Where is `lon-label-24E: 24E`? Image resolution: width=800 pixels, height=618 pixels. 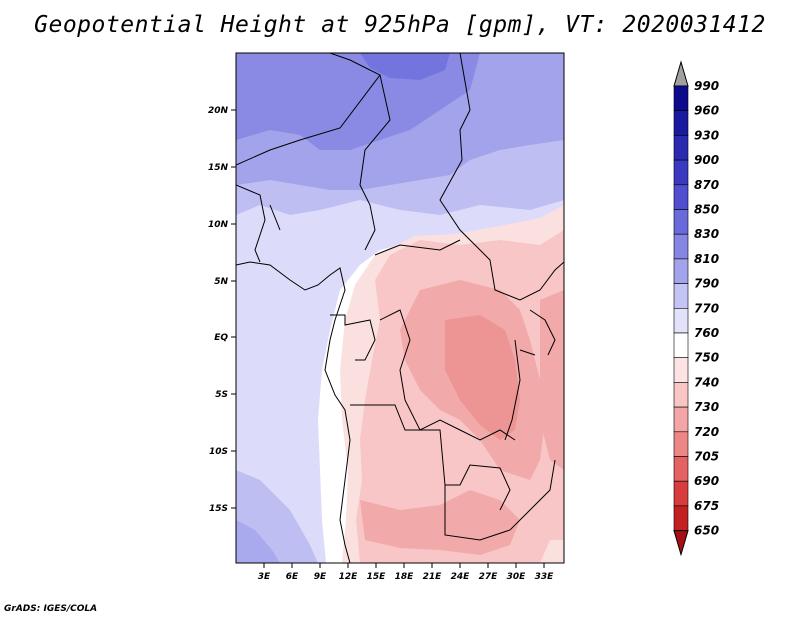
lon-label-24E: 24E is located at coordinates (461, 577).